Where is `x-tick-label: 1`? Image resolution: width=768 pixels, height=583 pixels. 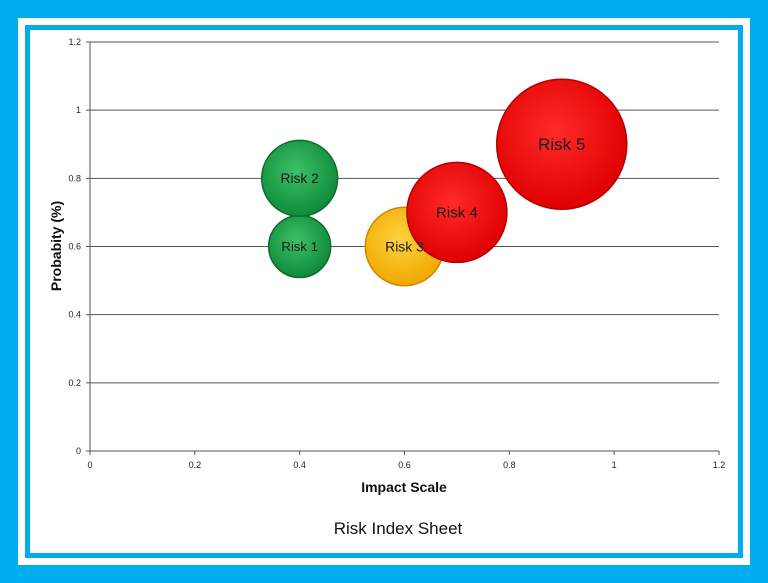
x-tick-label: 1 is located at coordinates (614, 465).